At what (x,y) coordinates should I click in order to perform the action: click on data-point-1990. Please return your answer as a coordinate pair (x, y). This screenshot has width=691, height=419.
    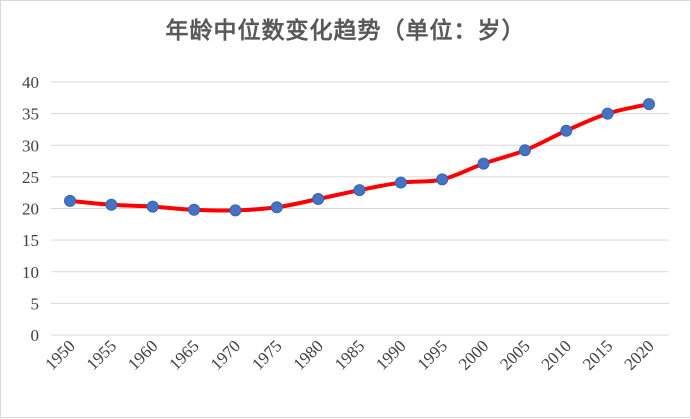
    Looking at the image, I should click on (400, 182).